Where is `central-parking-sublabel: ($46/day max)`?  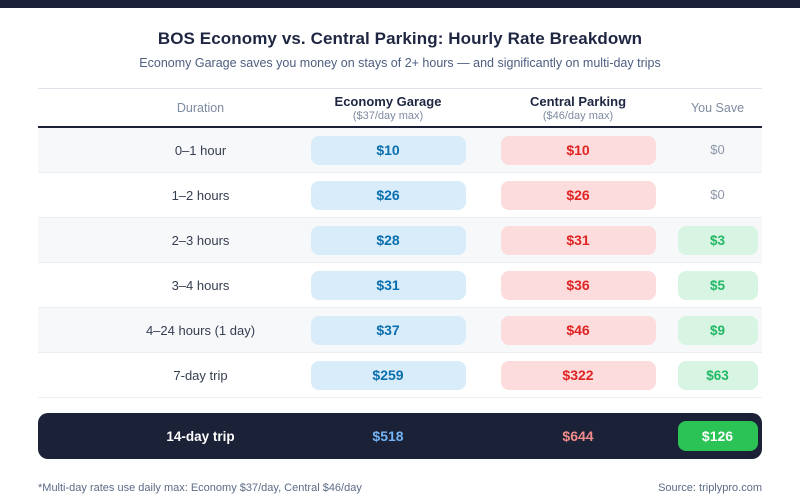
central-parking-sublabel: ($46/day max) is located at coordinates (578, 115).